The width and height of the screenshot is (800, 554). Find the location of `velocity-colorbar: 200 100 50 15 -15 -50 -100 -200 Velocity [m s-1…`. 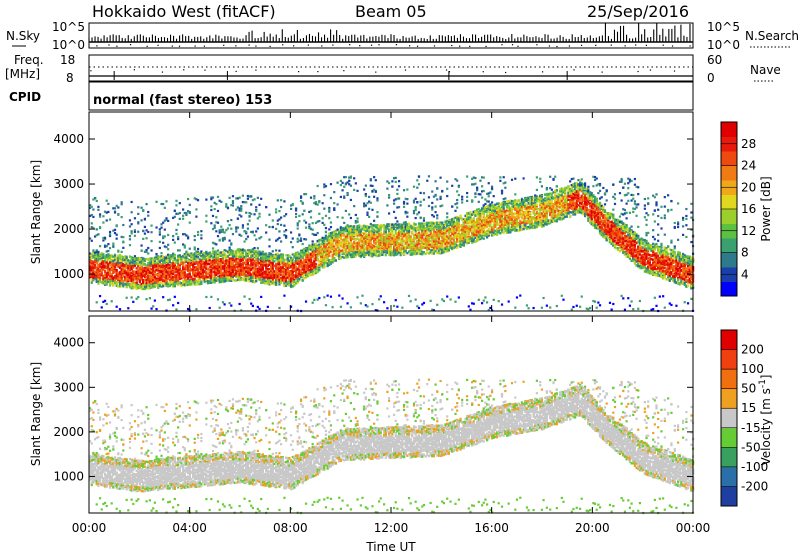

velocity-colorbar: 200 100 50 15 -15 -50 -100 -200 Velocity [m s-1… is located at coordinates (746, 418).